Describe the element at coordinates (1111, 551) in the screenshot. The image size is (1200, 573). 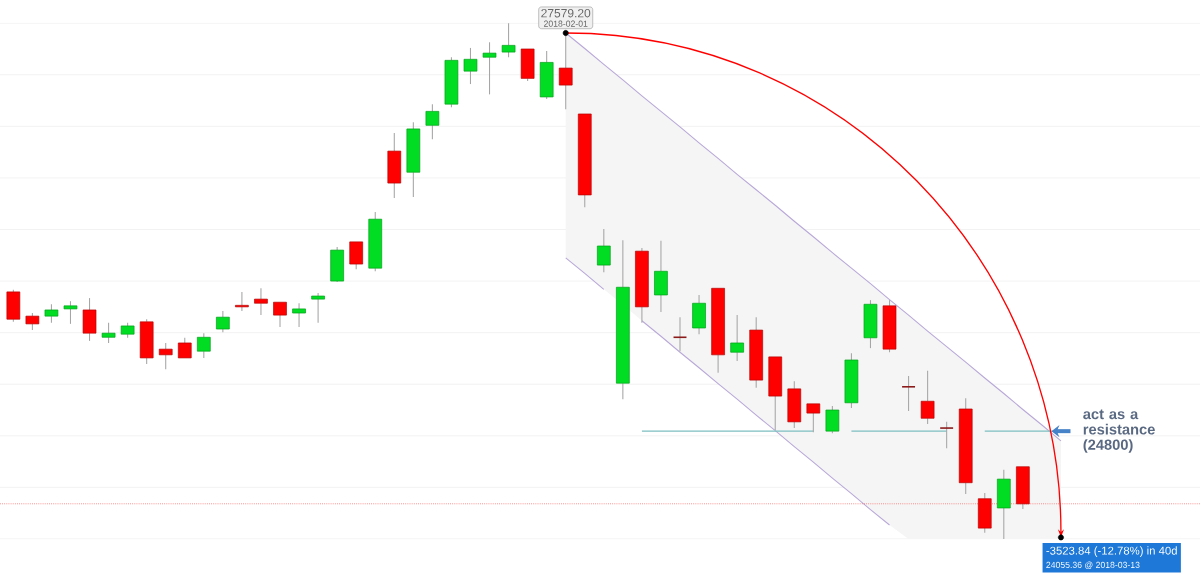
I see `text: -3523.84 (-12.78%) in 40d` at that location.